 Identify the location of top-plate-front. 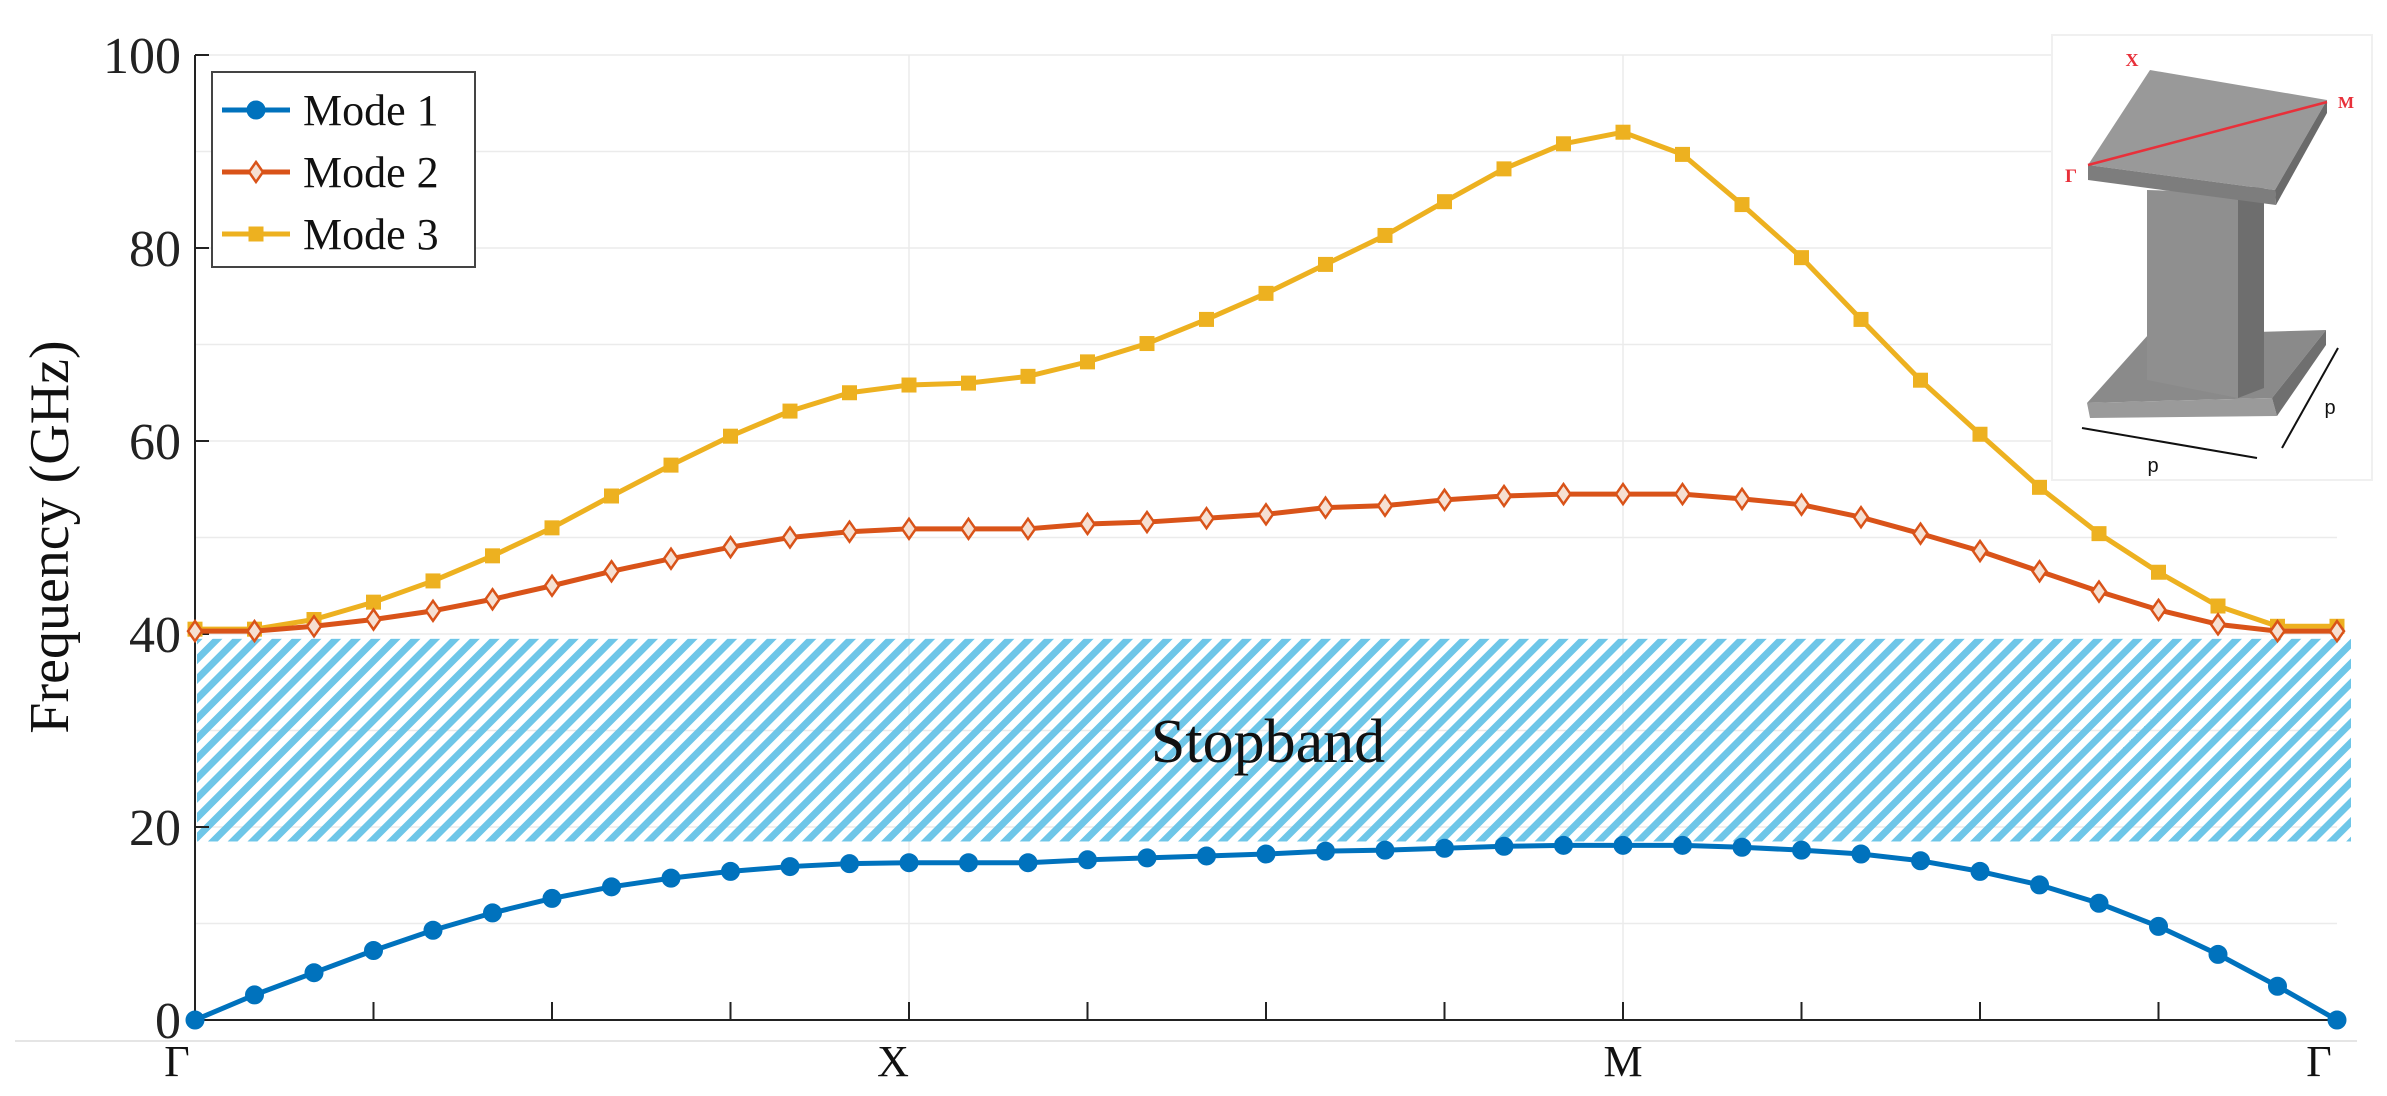
(2182, 185).